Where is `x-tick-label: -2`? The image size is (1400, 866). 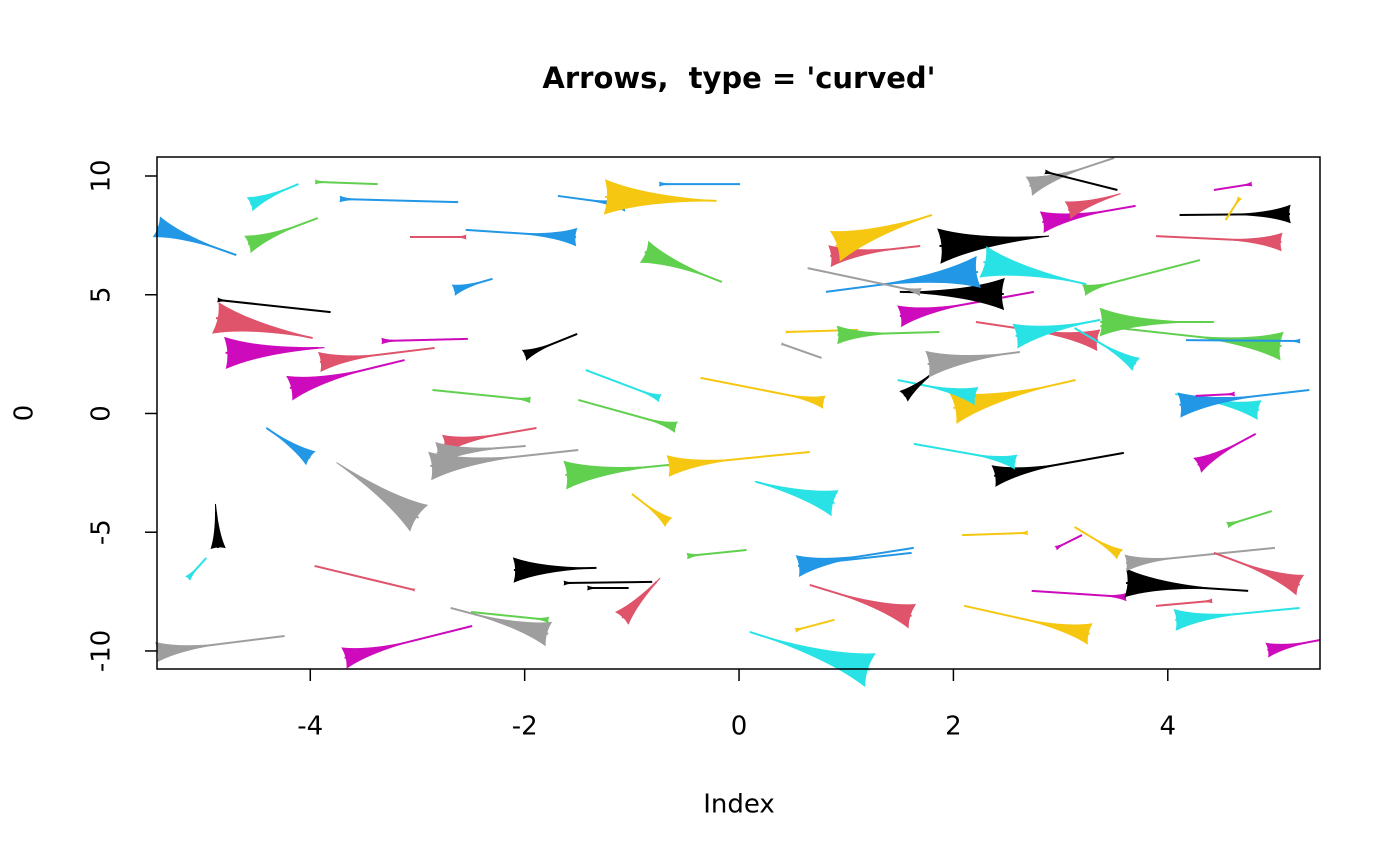 x-tick-label: -2 is located at coordinates (525, 727).